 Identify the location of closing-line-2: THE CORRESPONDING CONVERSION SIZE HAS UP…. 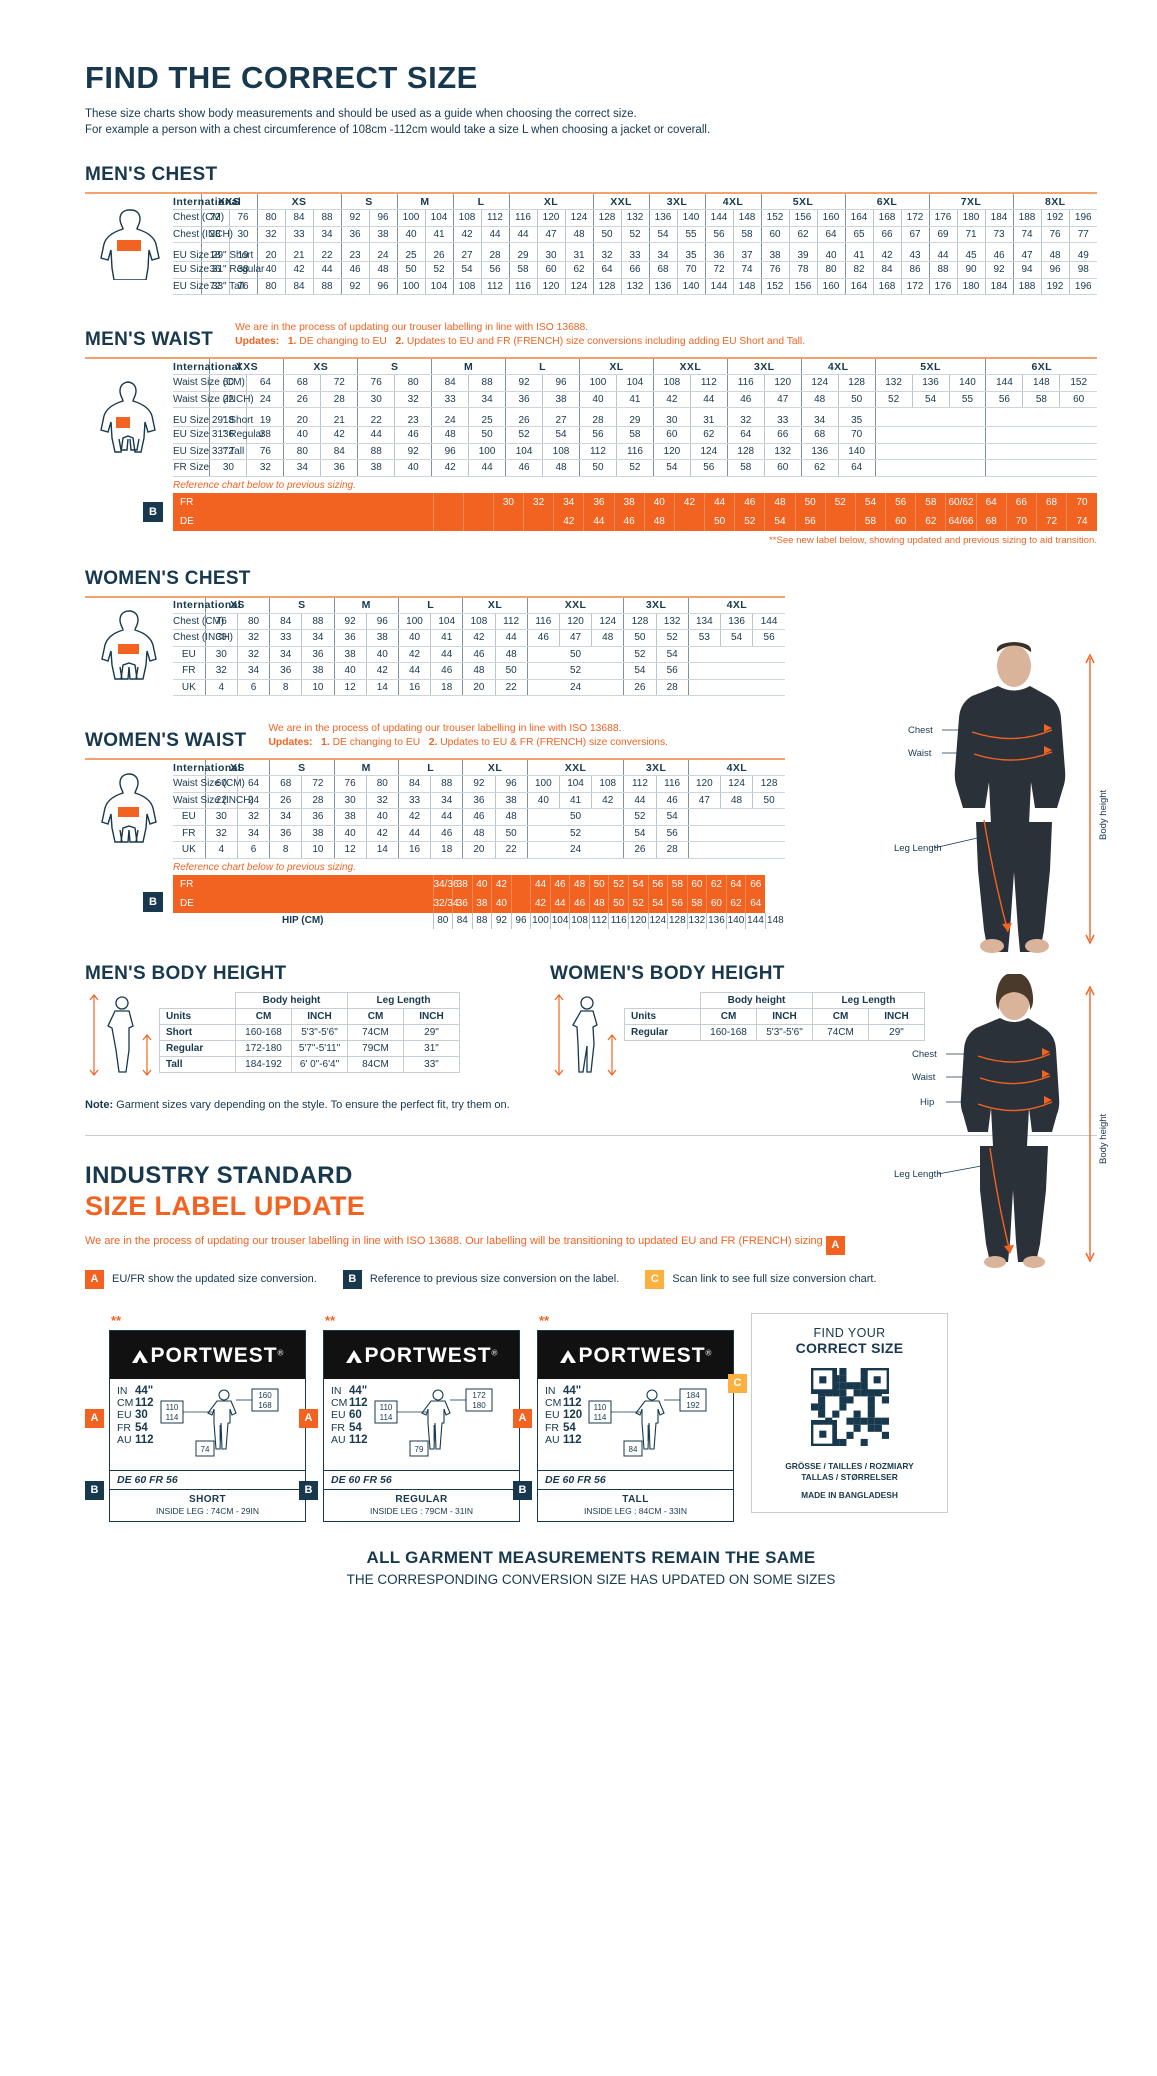
(591, 1579).